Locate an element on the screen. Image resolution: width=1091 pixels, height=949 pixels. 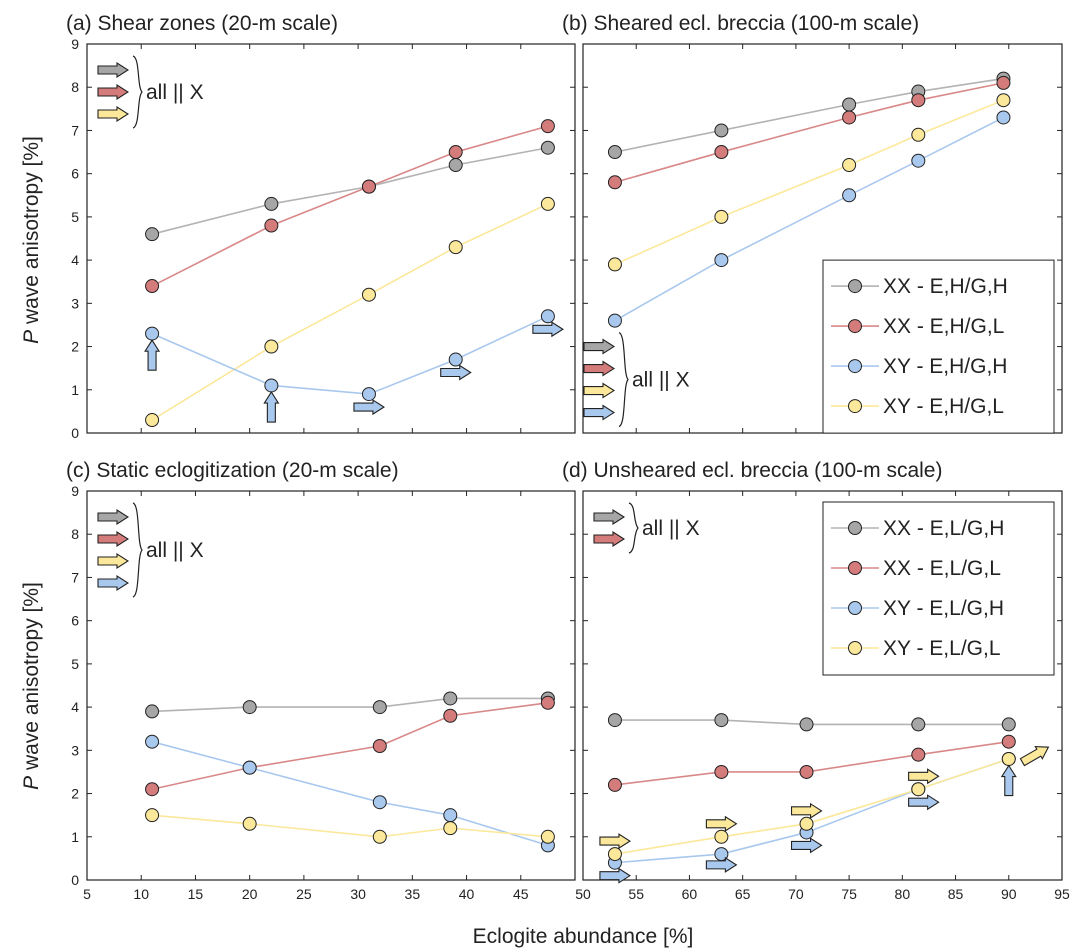
x-tick-label: 85 is located at coordinates (956, 894).